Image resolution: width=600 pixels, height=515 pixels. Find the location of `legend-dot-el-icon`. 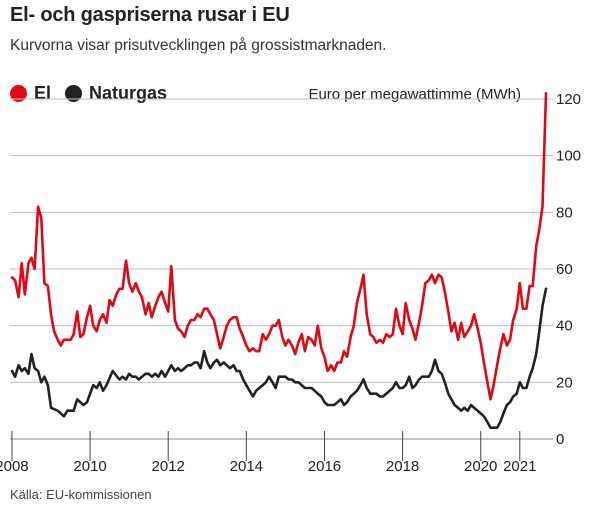

legend-dot-el-icon is located at coordinates (18, 93).